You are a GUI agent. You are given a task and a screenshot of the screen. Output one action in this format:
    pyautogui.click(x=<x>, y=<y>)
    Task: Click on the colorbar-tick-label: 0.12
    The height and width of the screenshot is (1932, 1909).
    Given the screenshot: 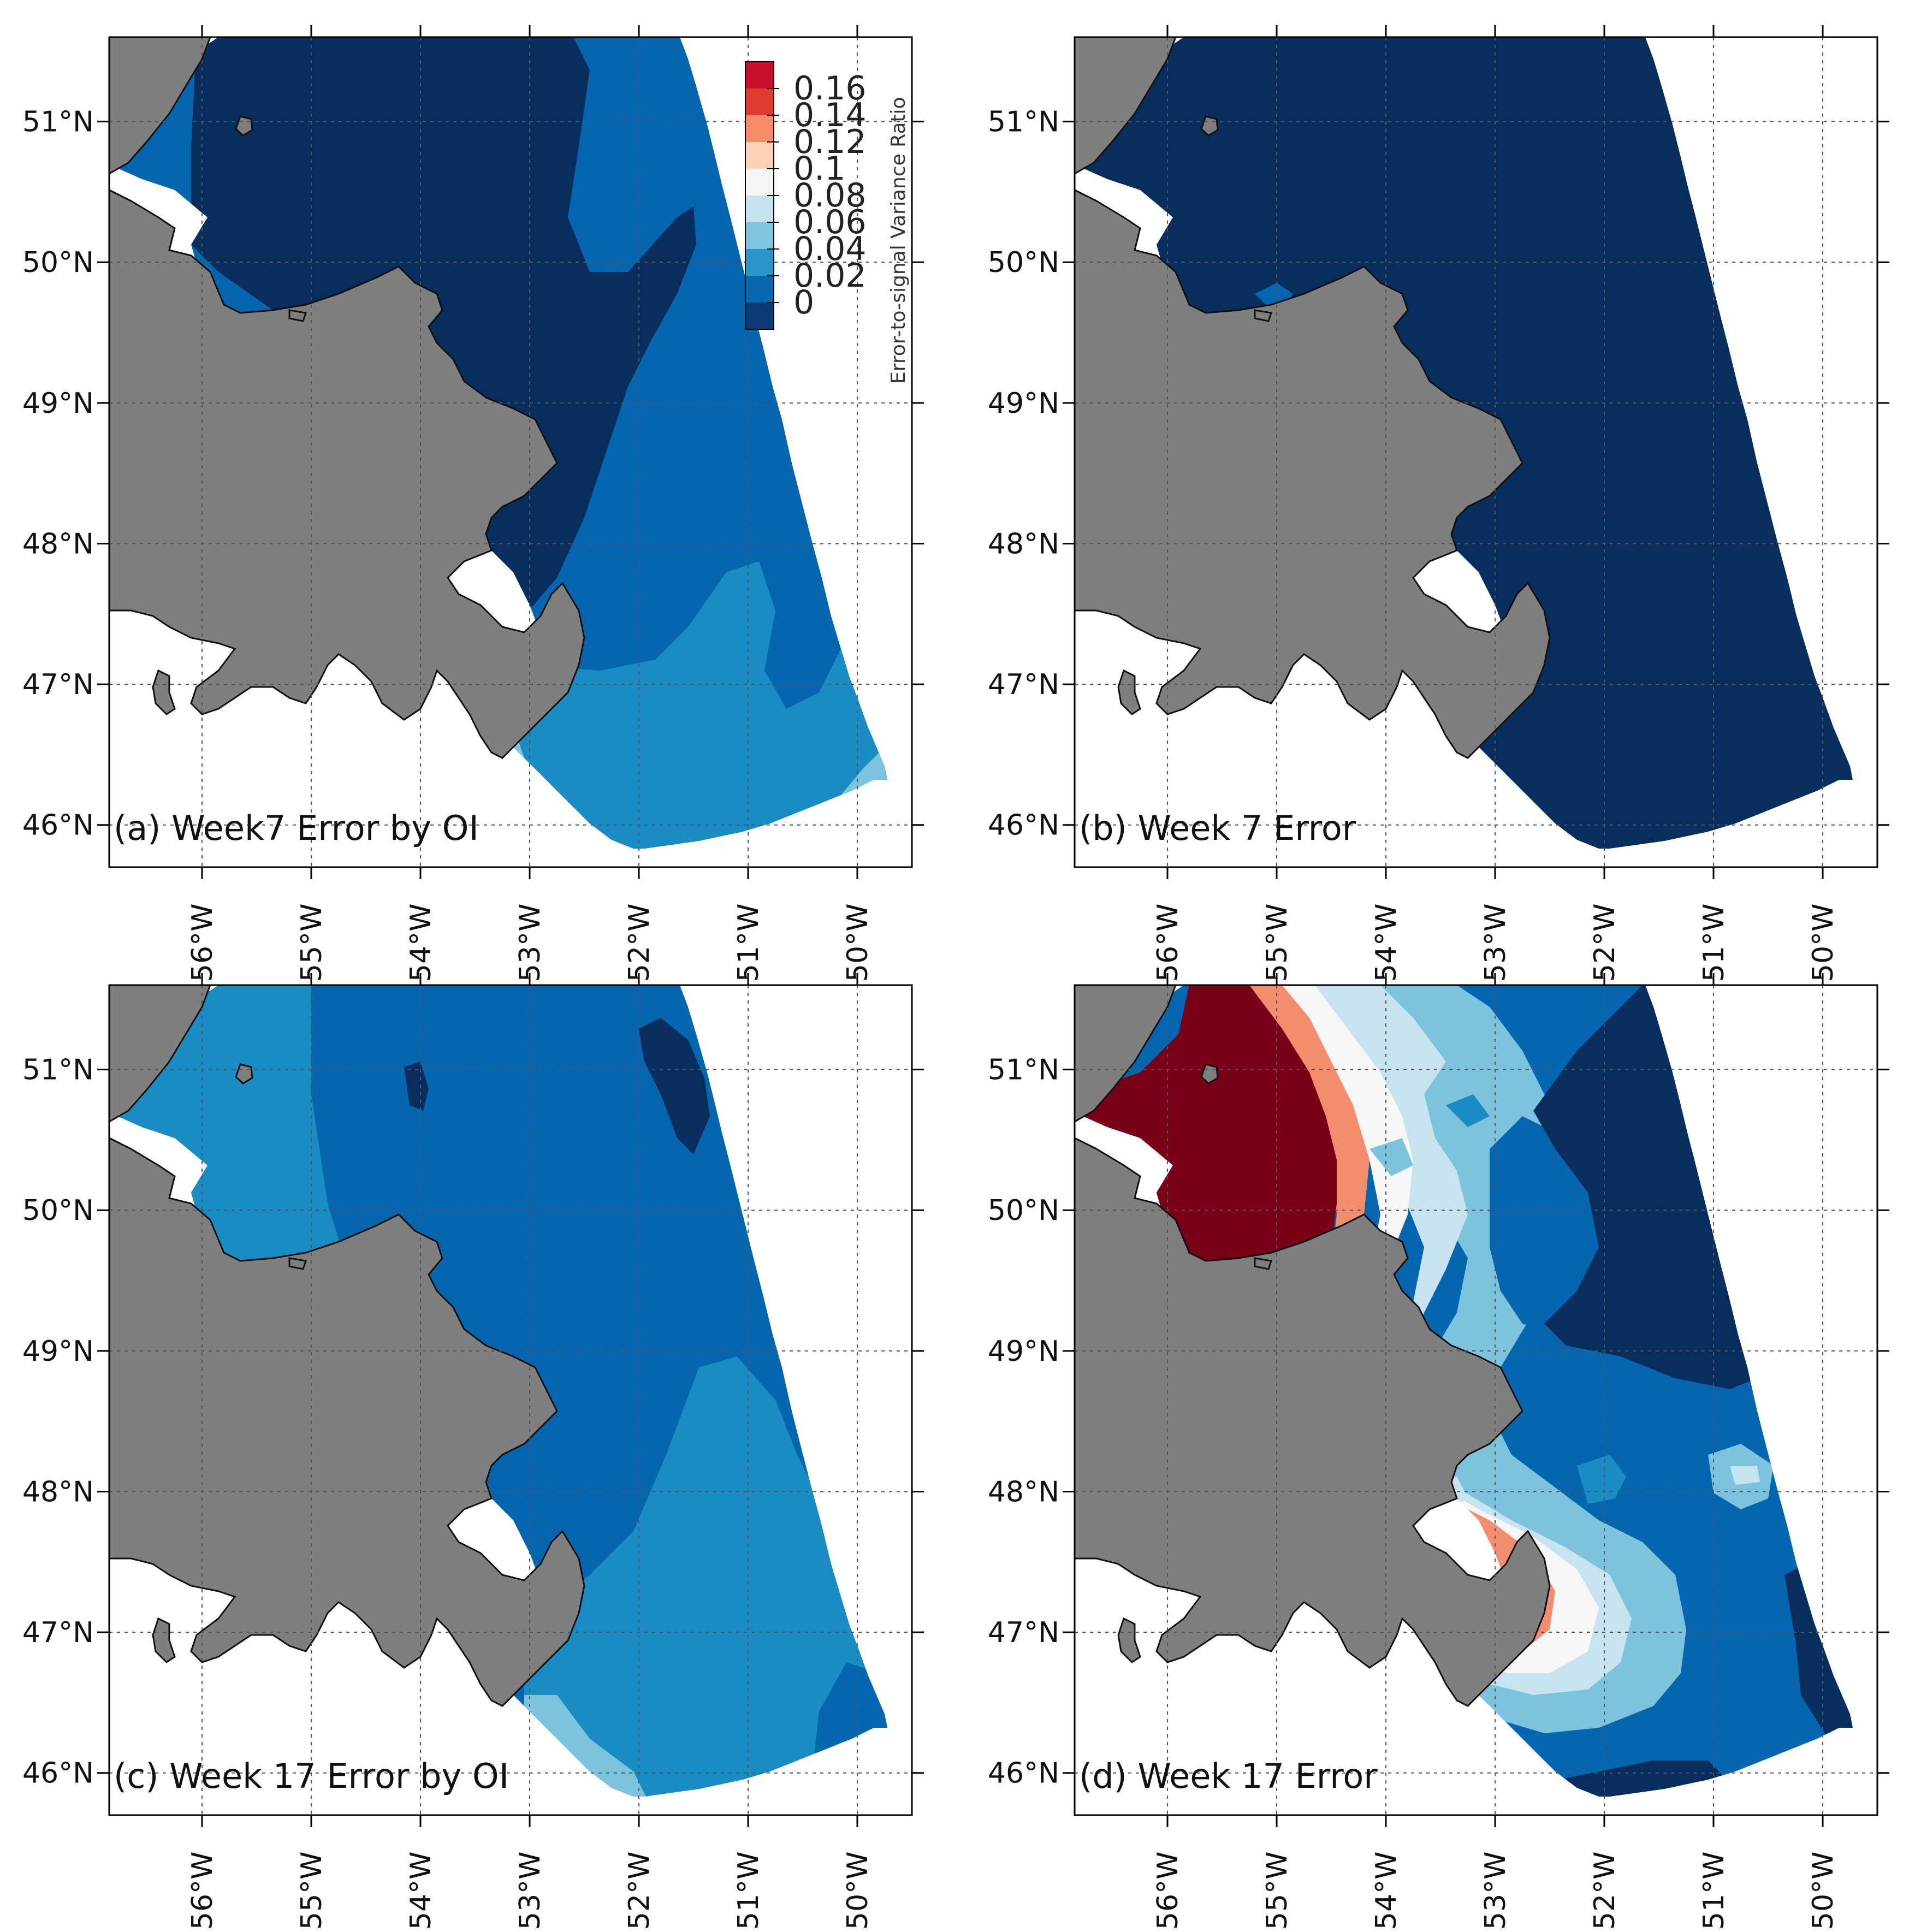 What is the action you would take?
    pyautogui.click(x=830, y=142)
    